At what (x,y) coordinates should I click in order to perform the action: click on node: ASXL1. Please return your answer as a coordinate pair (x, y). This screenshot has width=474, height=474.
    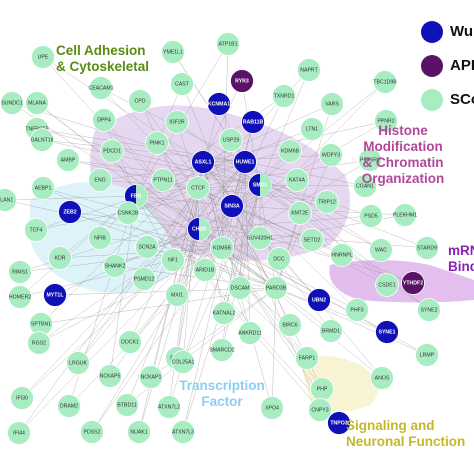
    Looking at the image, I should click on (203, 162).